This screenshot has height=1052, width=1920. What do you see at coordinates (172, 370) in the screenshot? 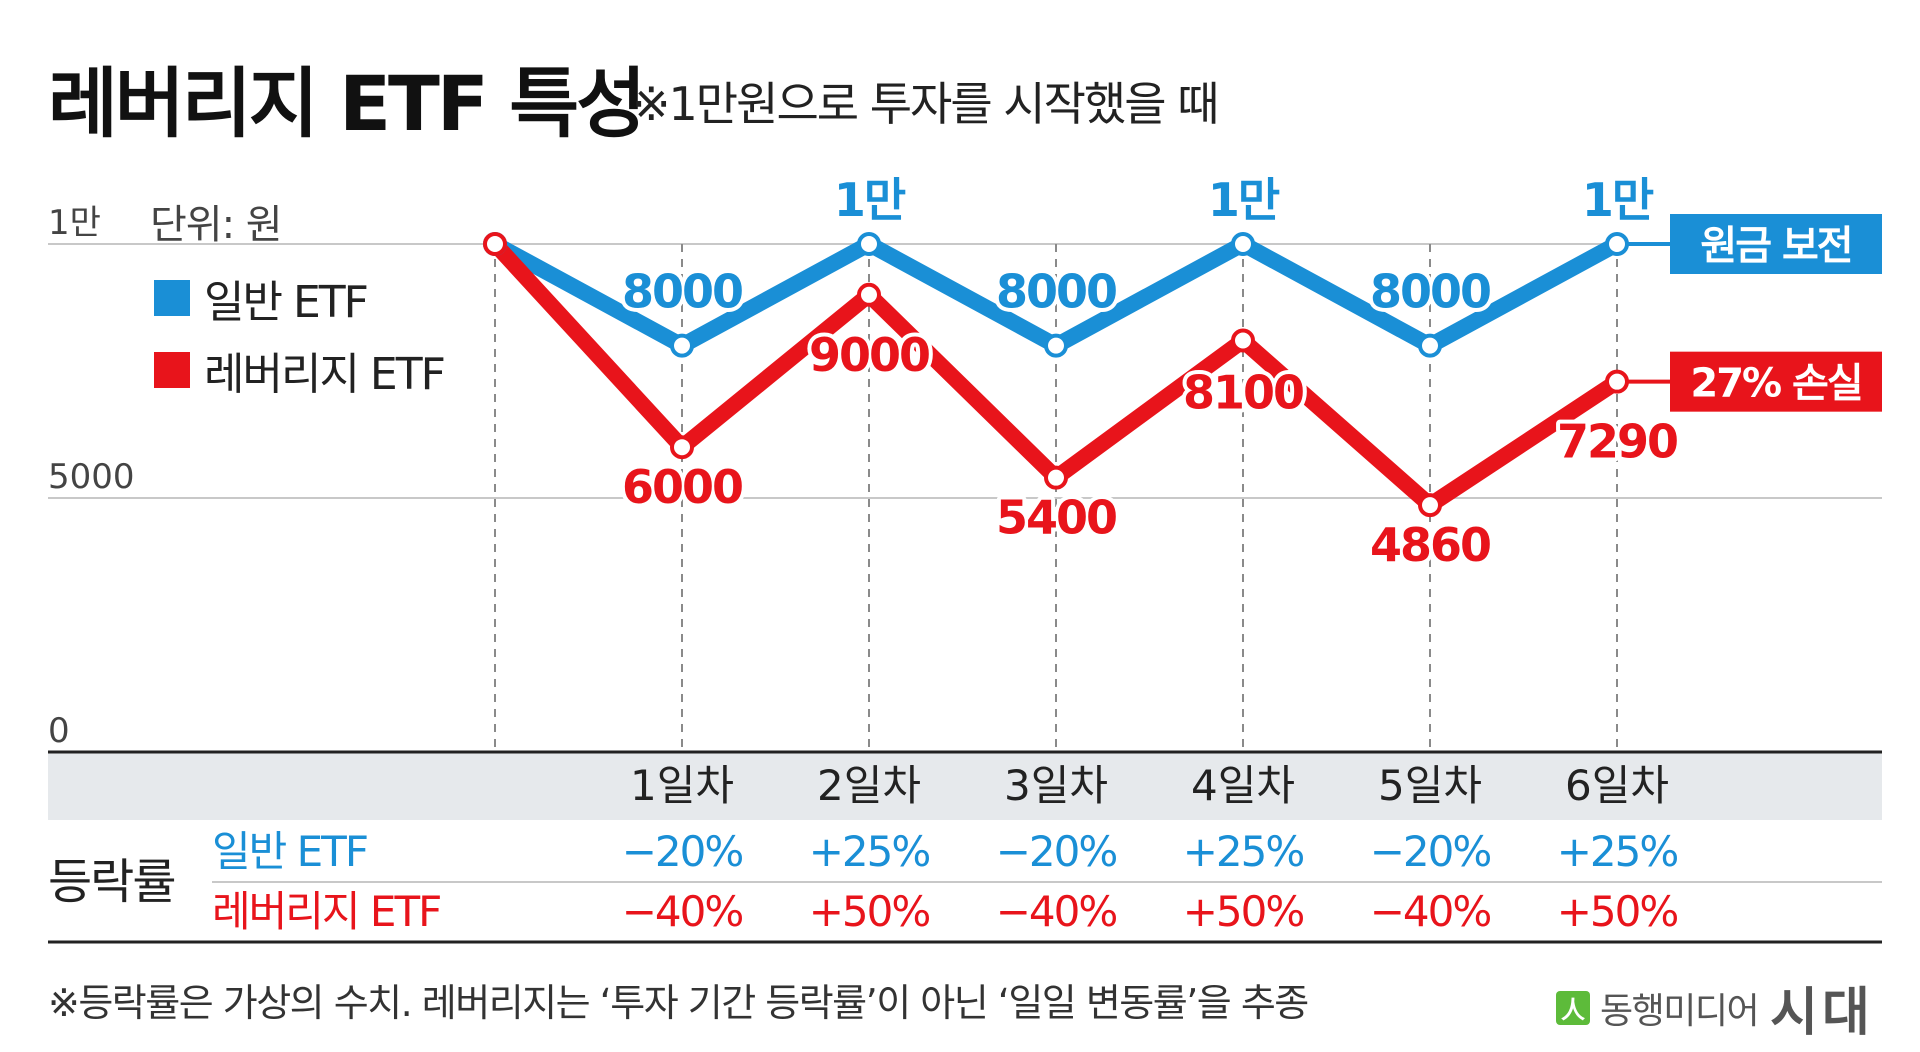
I see `legend-swatch-leverage` at bounding box center [172, 370].